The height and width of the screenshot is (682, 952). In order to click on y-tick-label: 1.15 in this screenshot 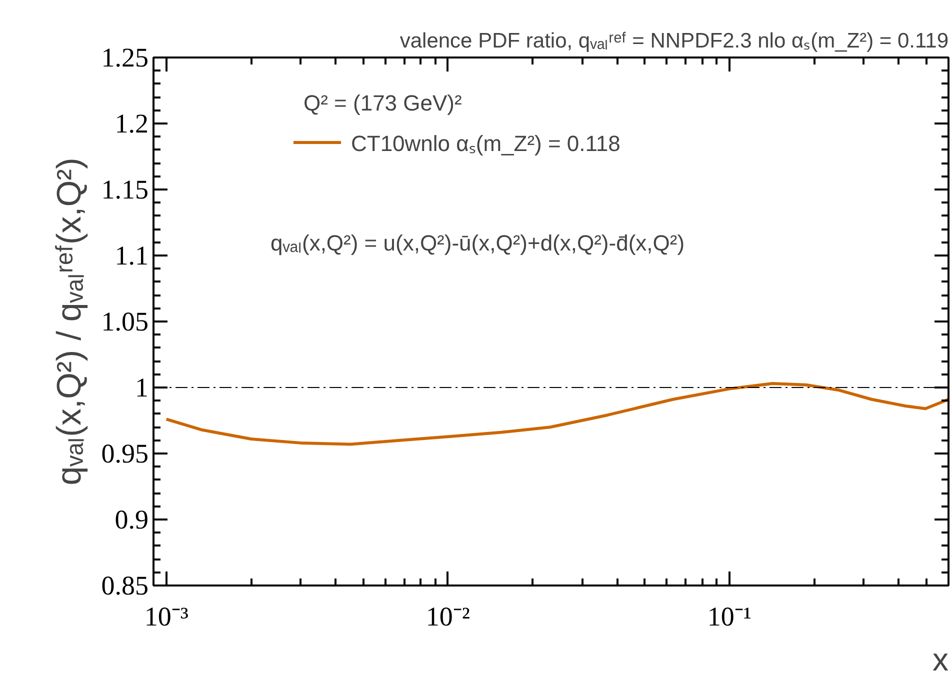, I will do `click(124, 189)`.